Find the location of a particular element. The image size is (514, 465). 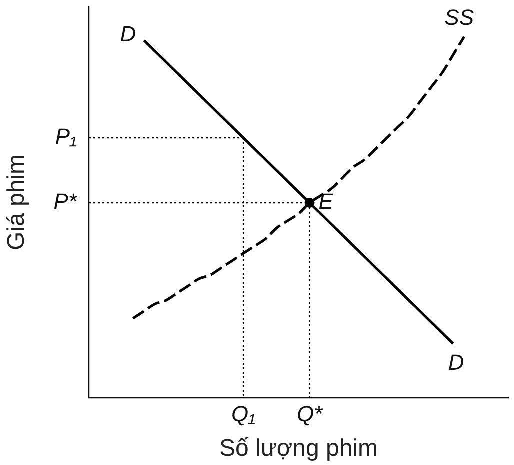

series-label: SS is located at coordinates (459, 17).